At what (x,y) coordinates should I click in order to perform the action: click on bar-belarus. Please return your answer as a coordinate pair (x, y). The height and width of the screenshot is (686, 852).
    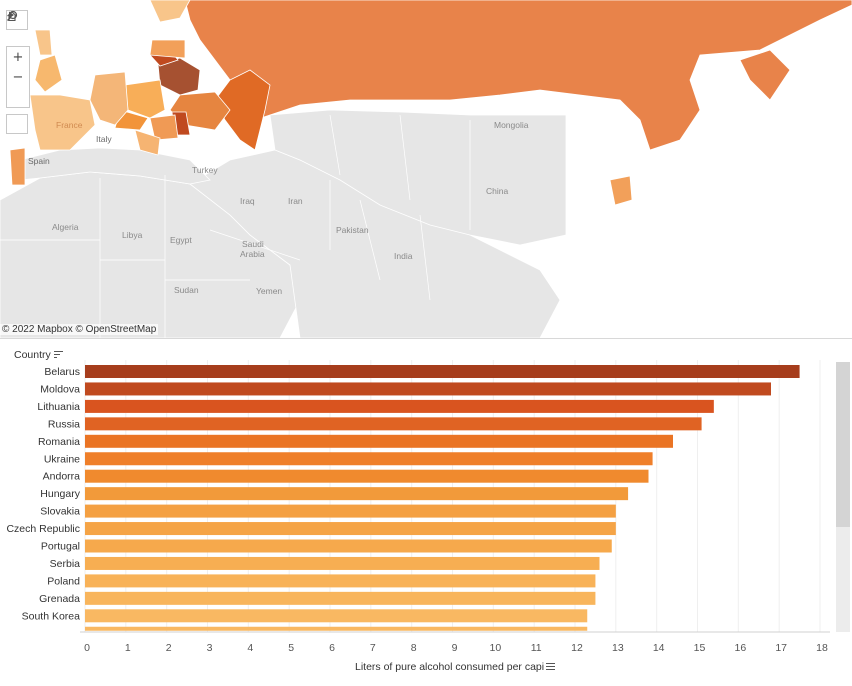
    Looking at the image, I should click on (442, 371).